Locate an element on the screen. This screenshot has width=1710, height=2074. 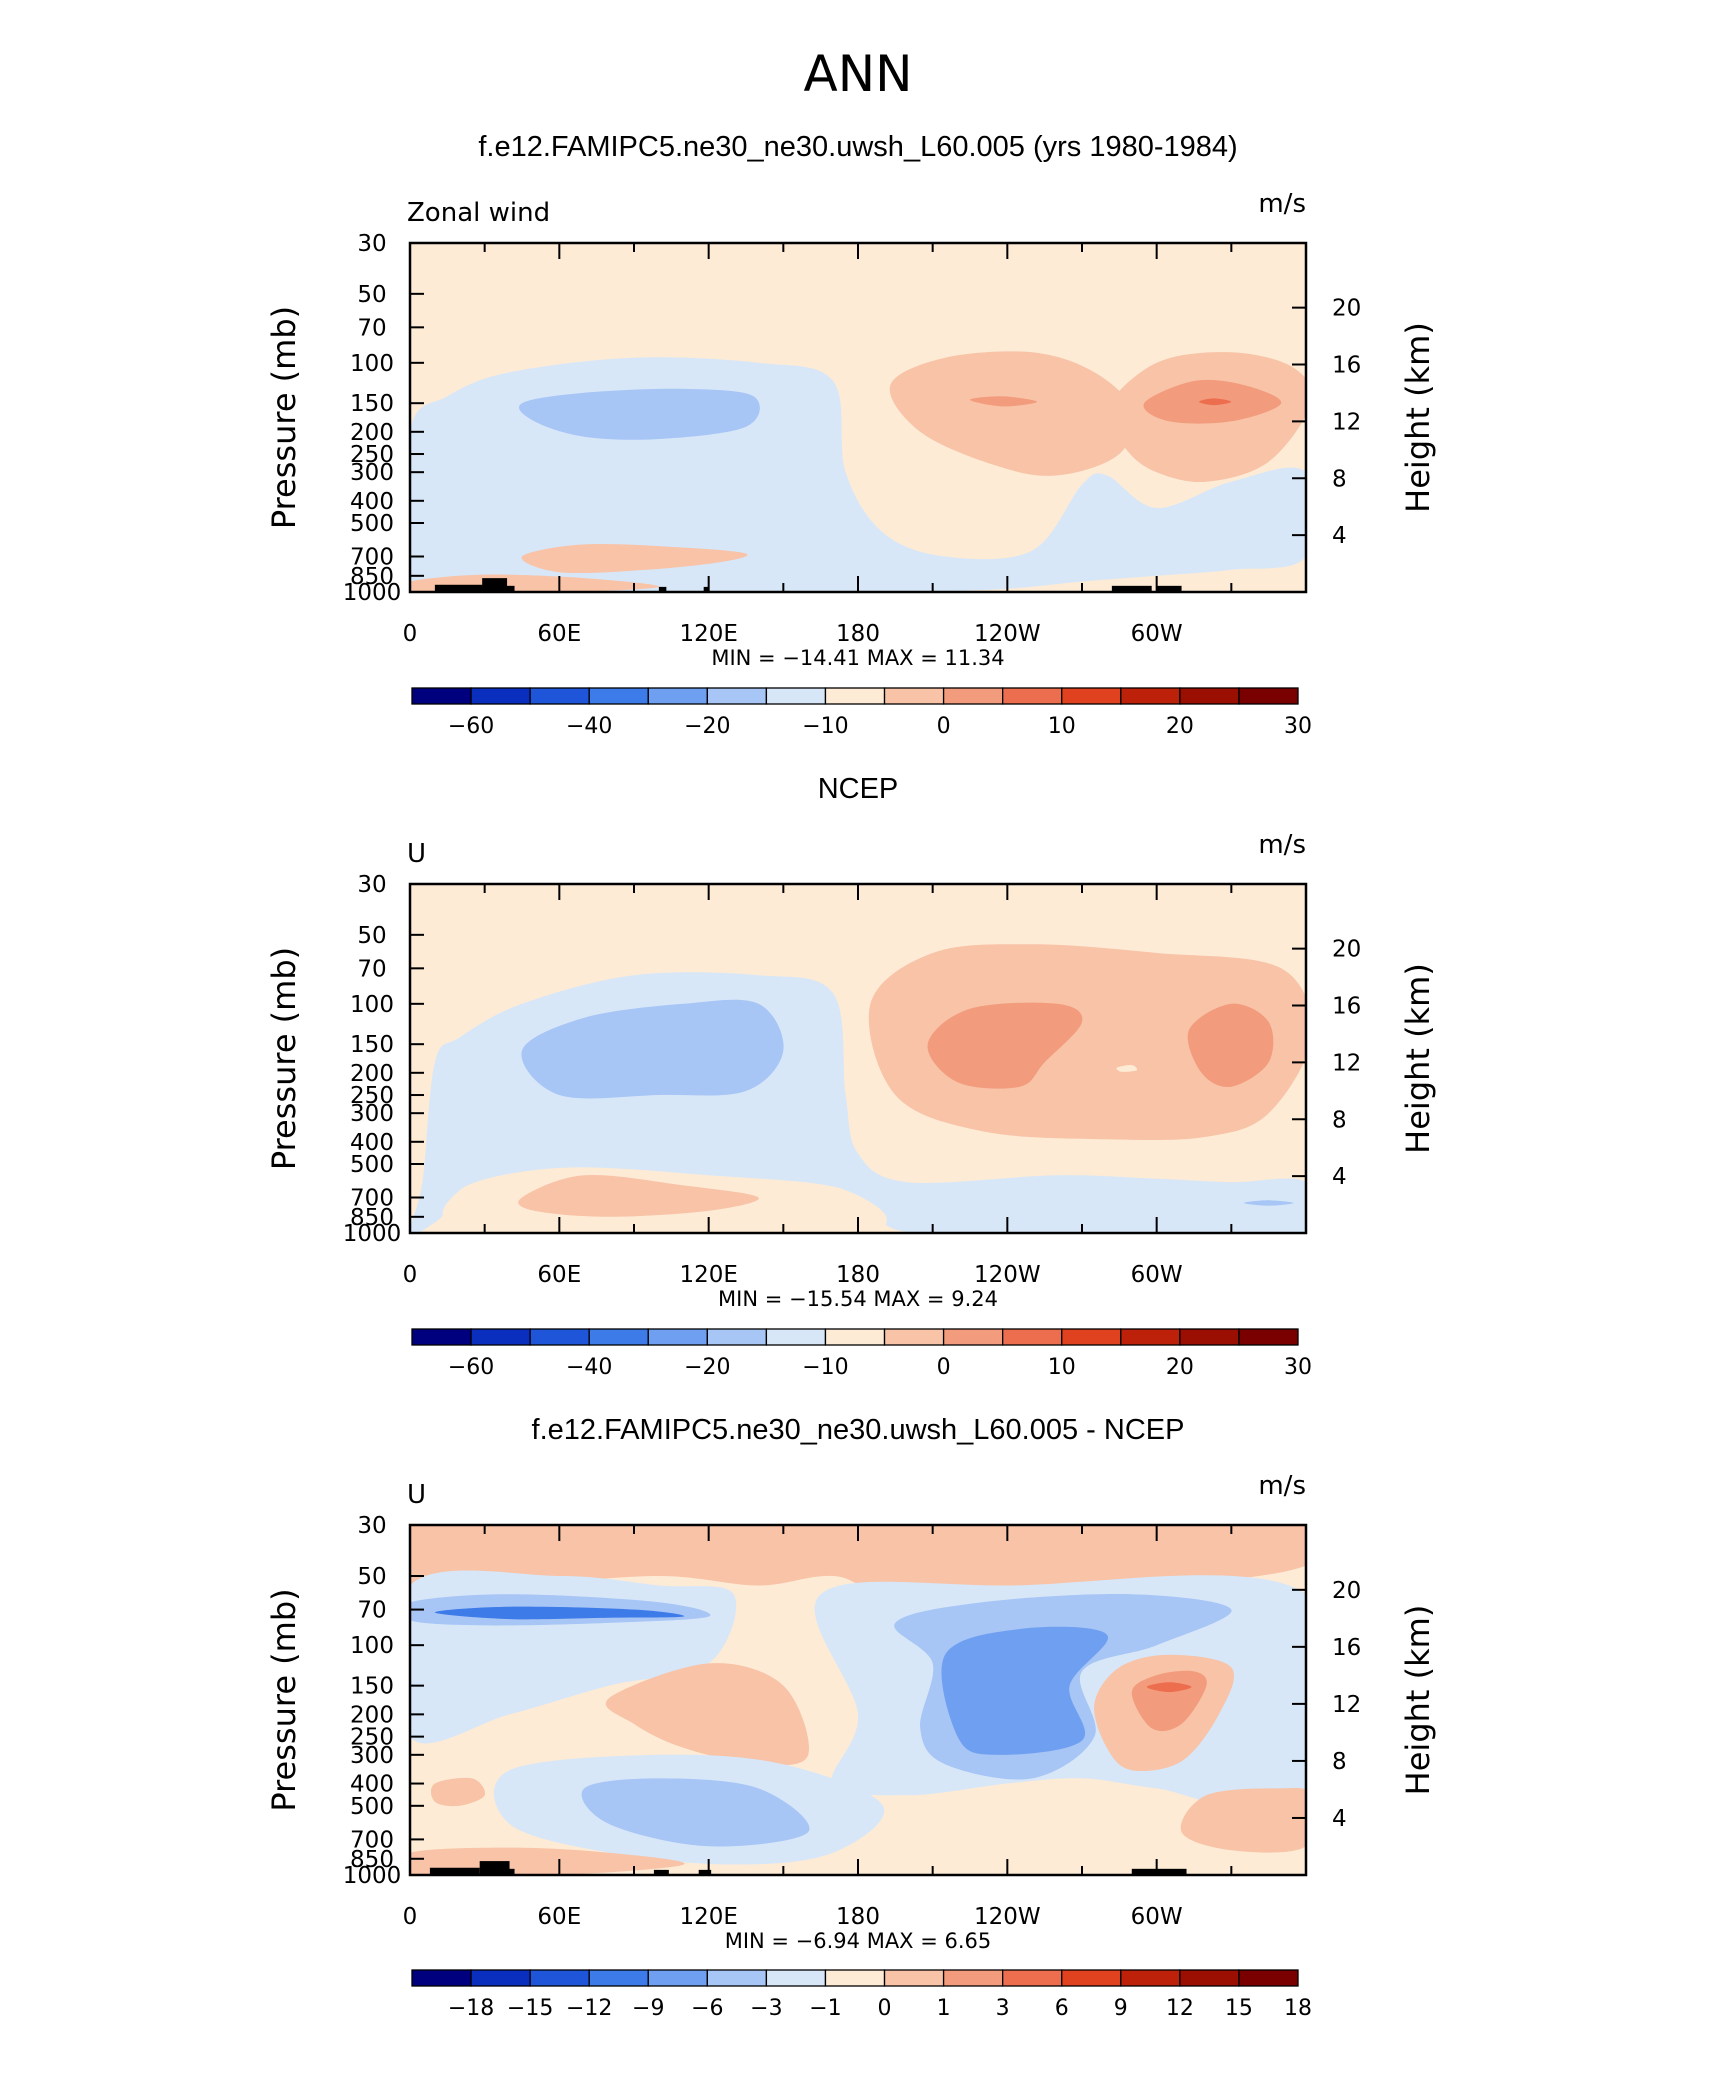
units-label: m/s is located at coordinates (1282, 1486).